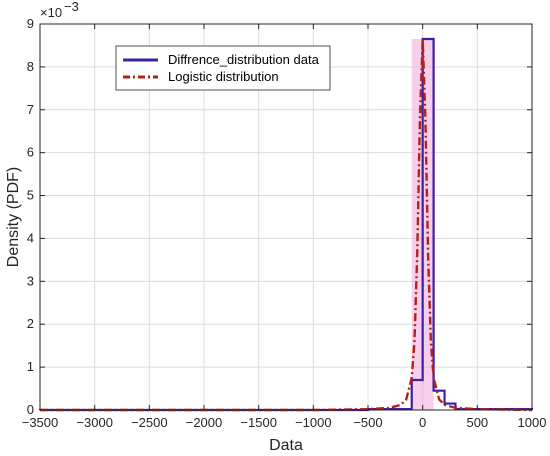 The image size is (550, 456). I want to click on x-axis-label: Data, so click(286, 445).